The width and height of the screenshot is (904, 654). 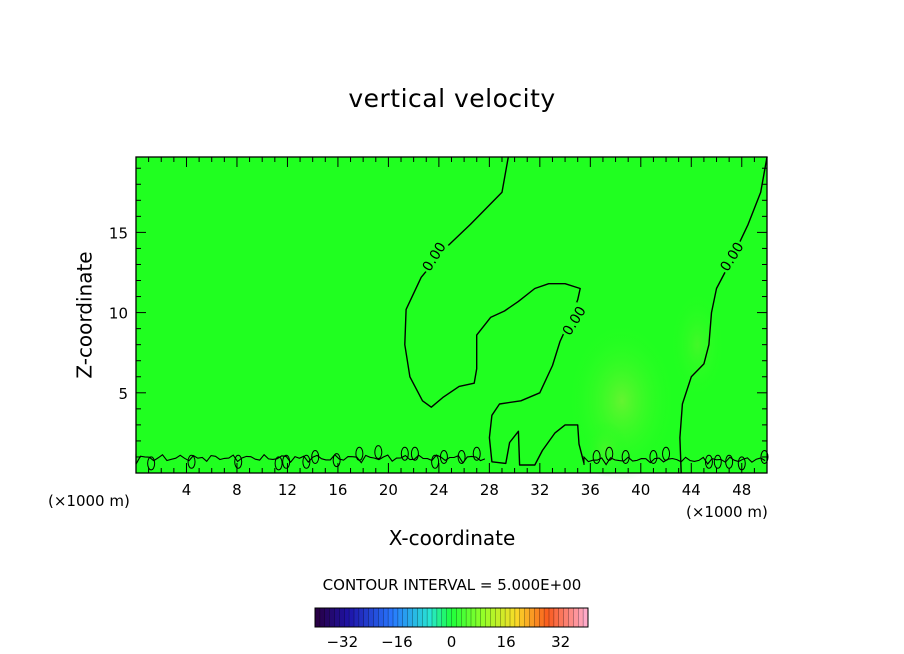 What do you see at coordinates (397, 642) in the screenshot?
I see `colorbar-tick-label: −16` at bounding box center [397, 642].